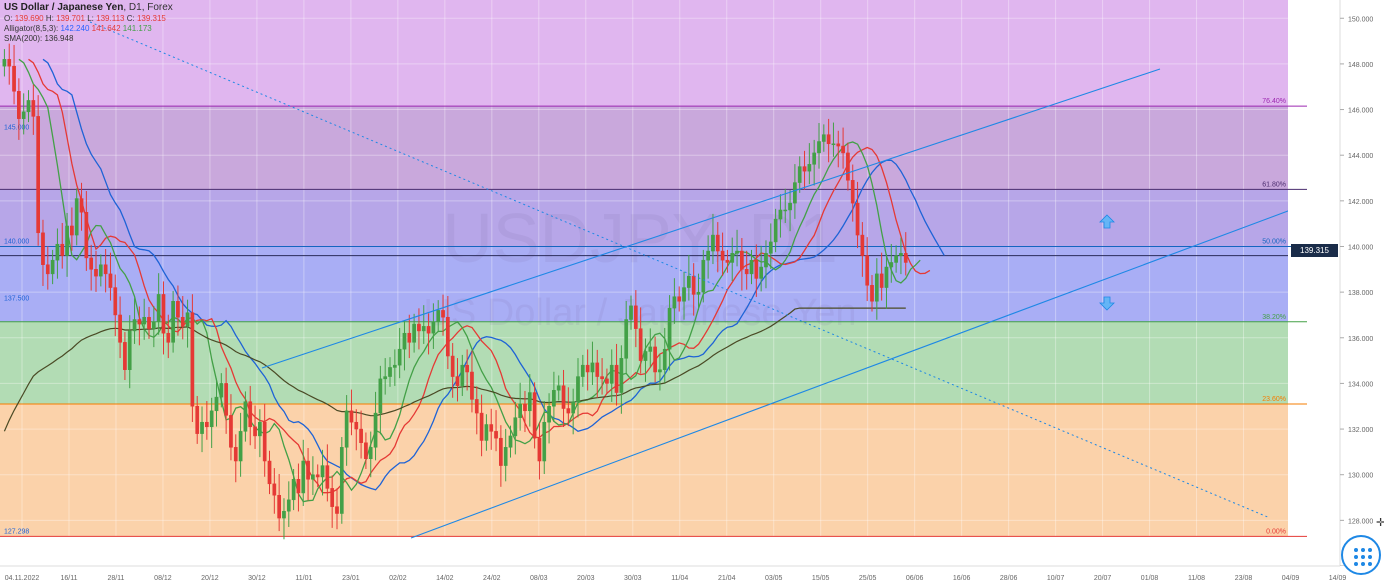  Describe the element at coordinates (1360, 247) in the screenshot. I see `price-tick-label: 140.000` at that location.